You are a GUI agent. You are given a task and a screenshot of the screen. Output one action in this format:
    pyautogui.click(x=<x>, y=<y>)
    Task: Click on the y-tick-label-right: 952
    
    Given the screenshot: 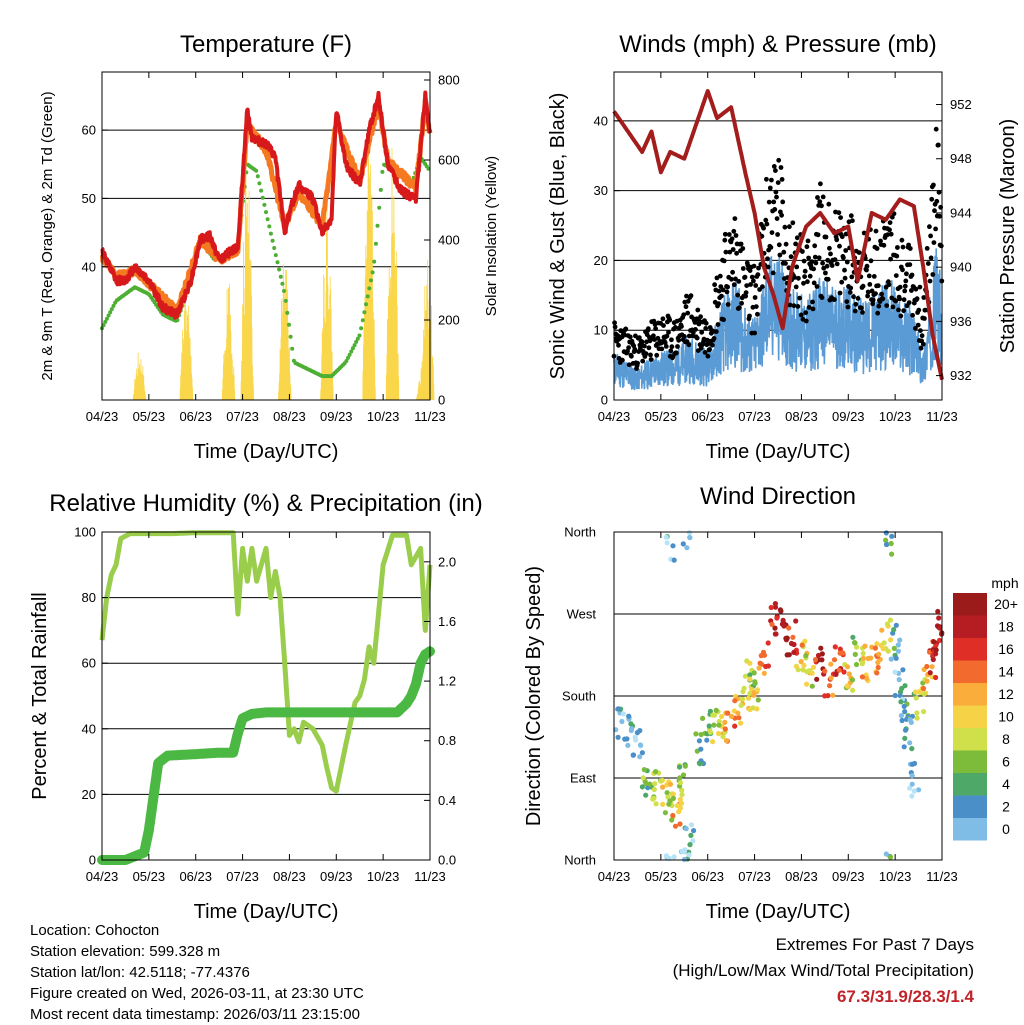 What is the action you would take?
    pyautogui.click(x=961, y=104)
    